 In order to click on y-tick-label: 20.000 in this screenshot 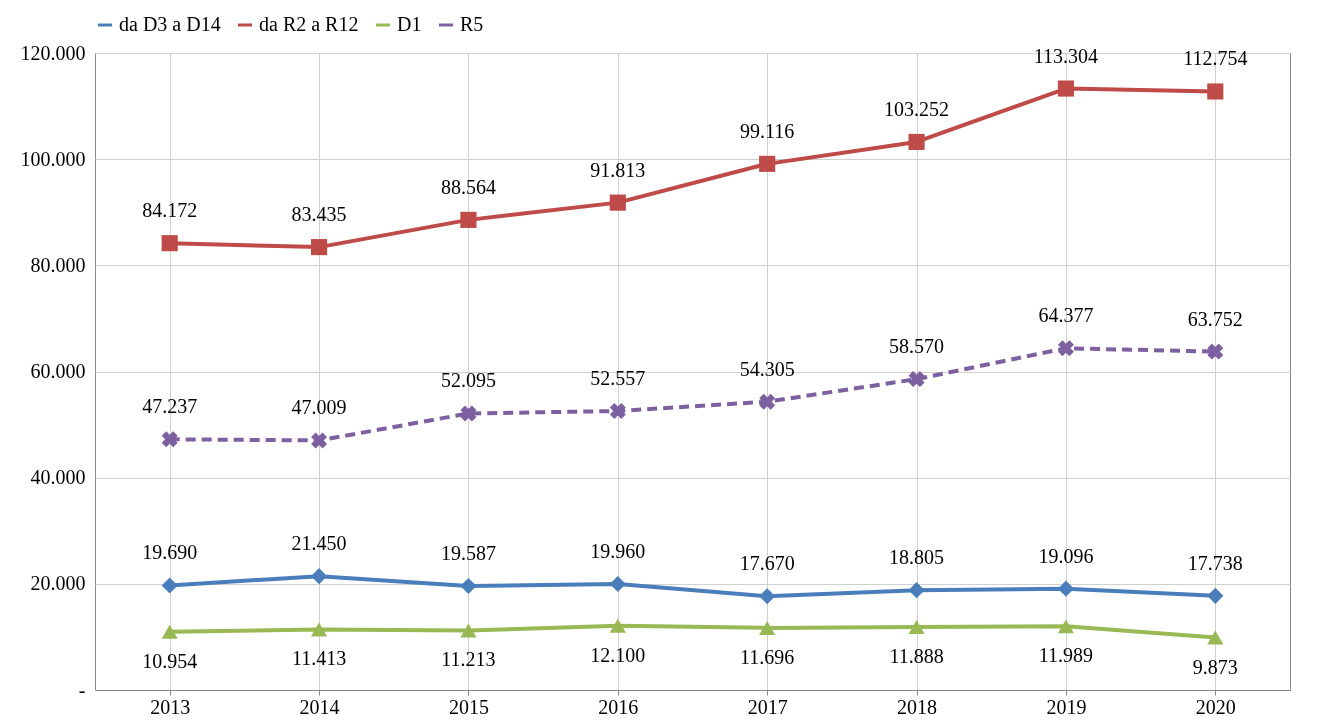, I will do `click(58, 583)`.